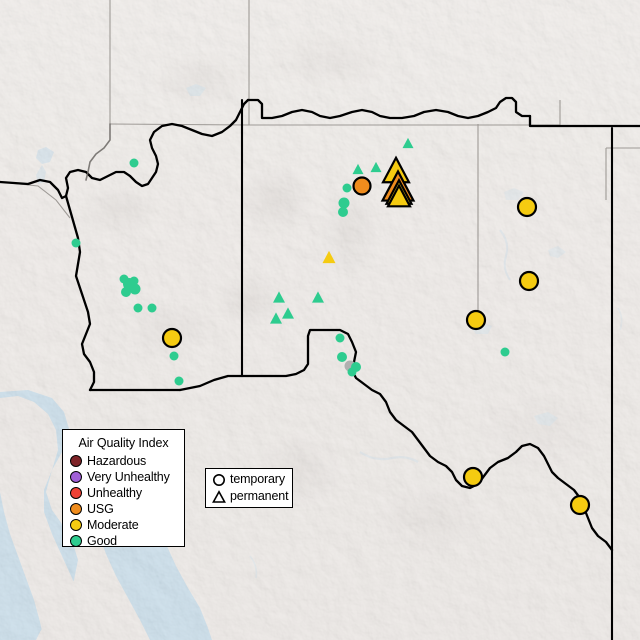  I want to click on aqi-legend-row: Moderate, so click(123, 525).